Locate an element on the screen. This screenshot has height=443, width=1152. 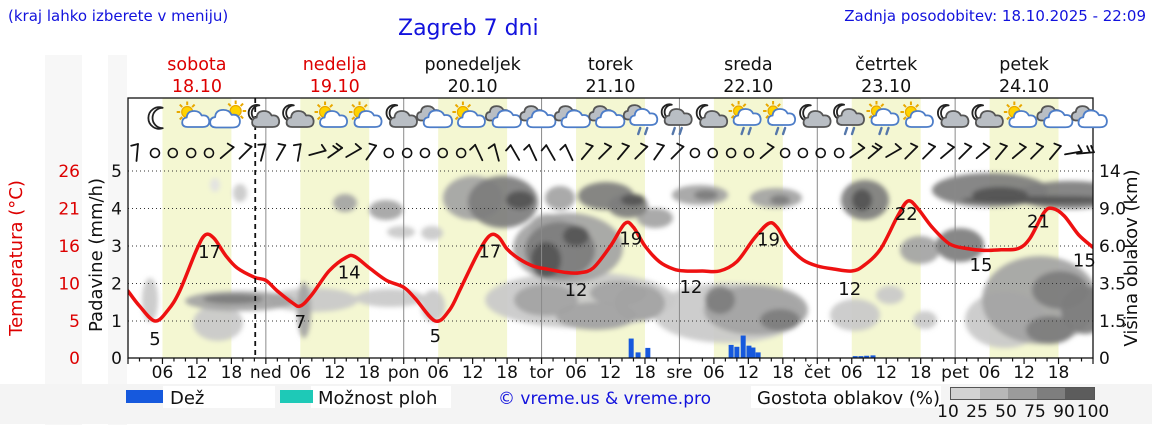
weather-icon-sun-cloud is located at coordinates (366, 114).